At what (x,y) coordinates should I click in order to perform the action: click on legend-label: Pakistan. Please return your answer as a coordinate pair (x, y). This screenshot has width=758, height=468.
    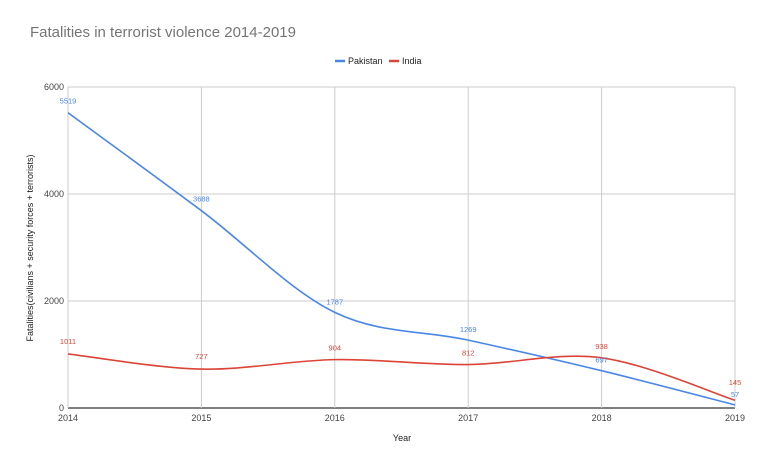
    Looking at the image, I should click on (365, 61).